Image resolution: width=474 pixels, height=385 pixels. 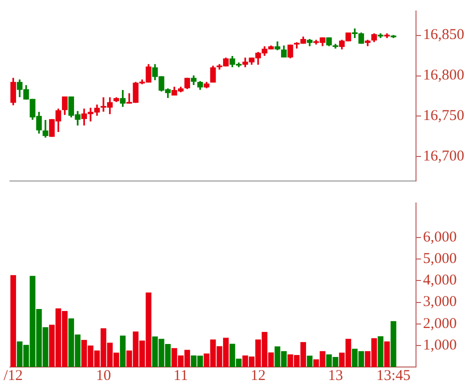 I want to click on x-tick-label: 10, so click(x=103, y=376).